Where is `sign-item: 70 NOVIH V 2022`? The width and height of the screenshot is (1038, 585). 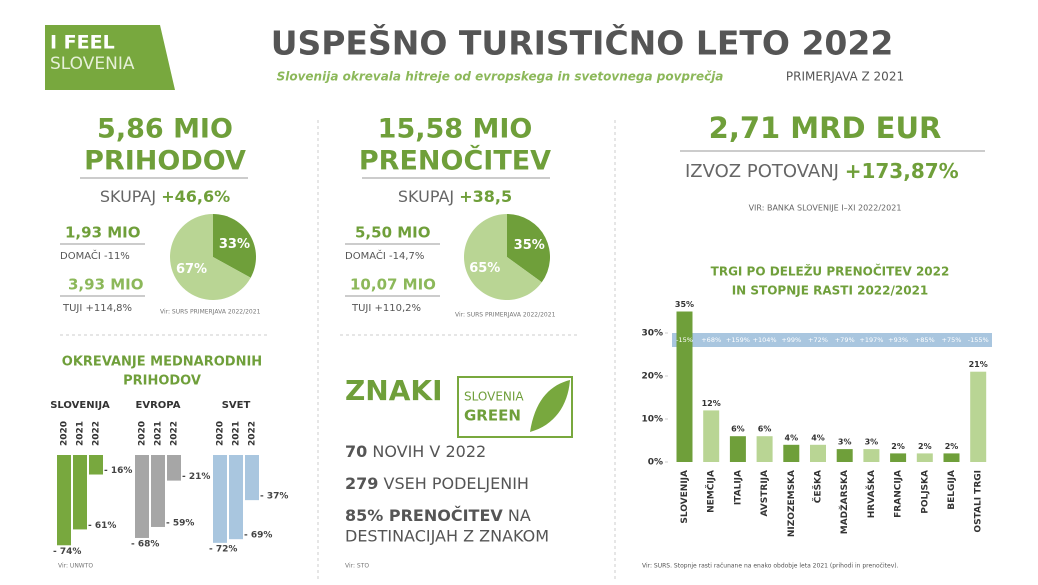
sign-item: 70 NOVIH V 2022 is located at coordinates (415, 451).